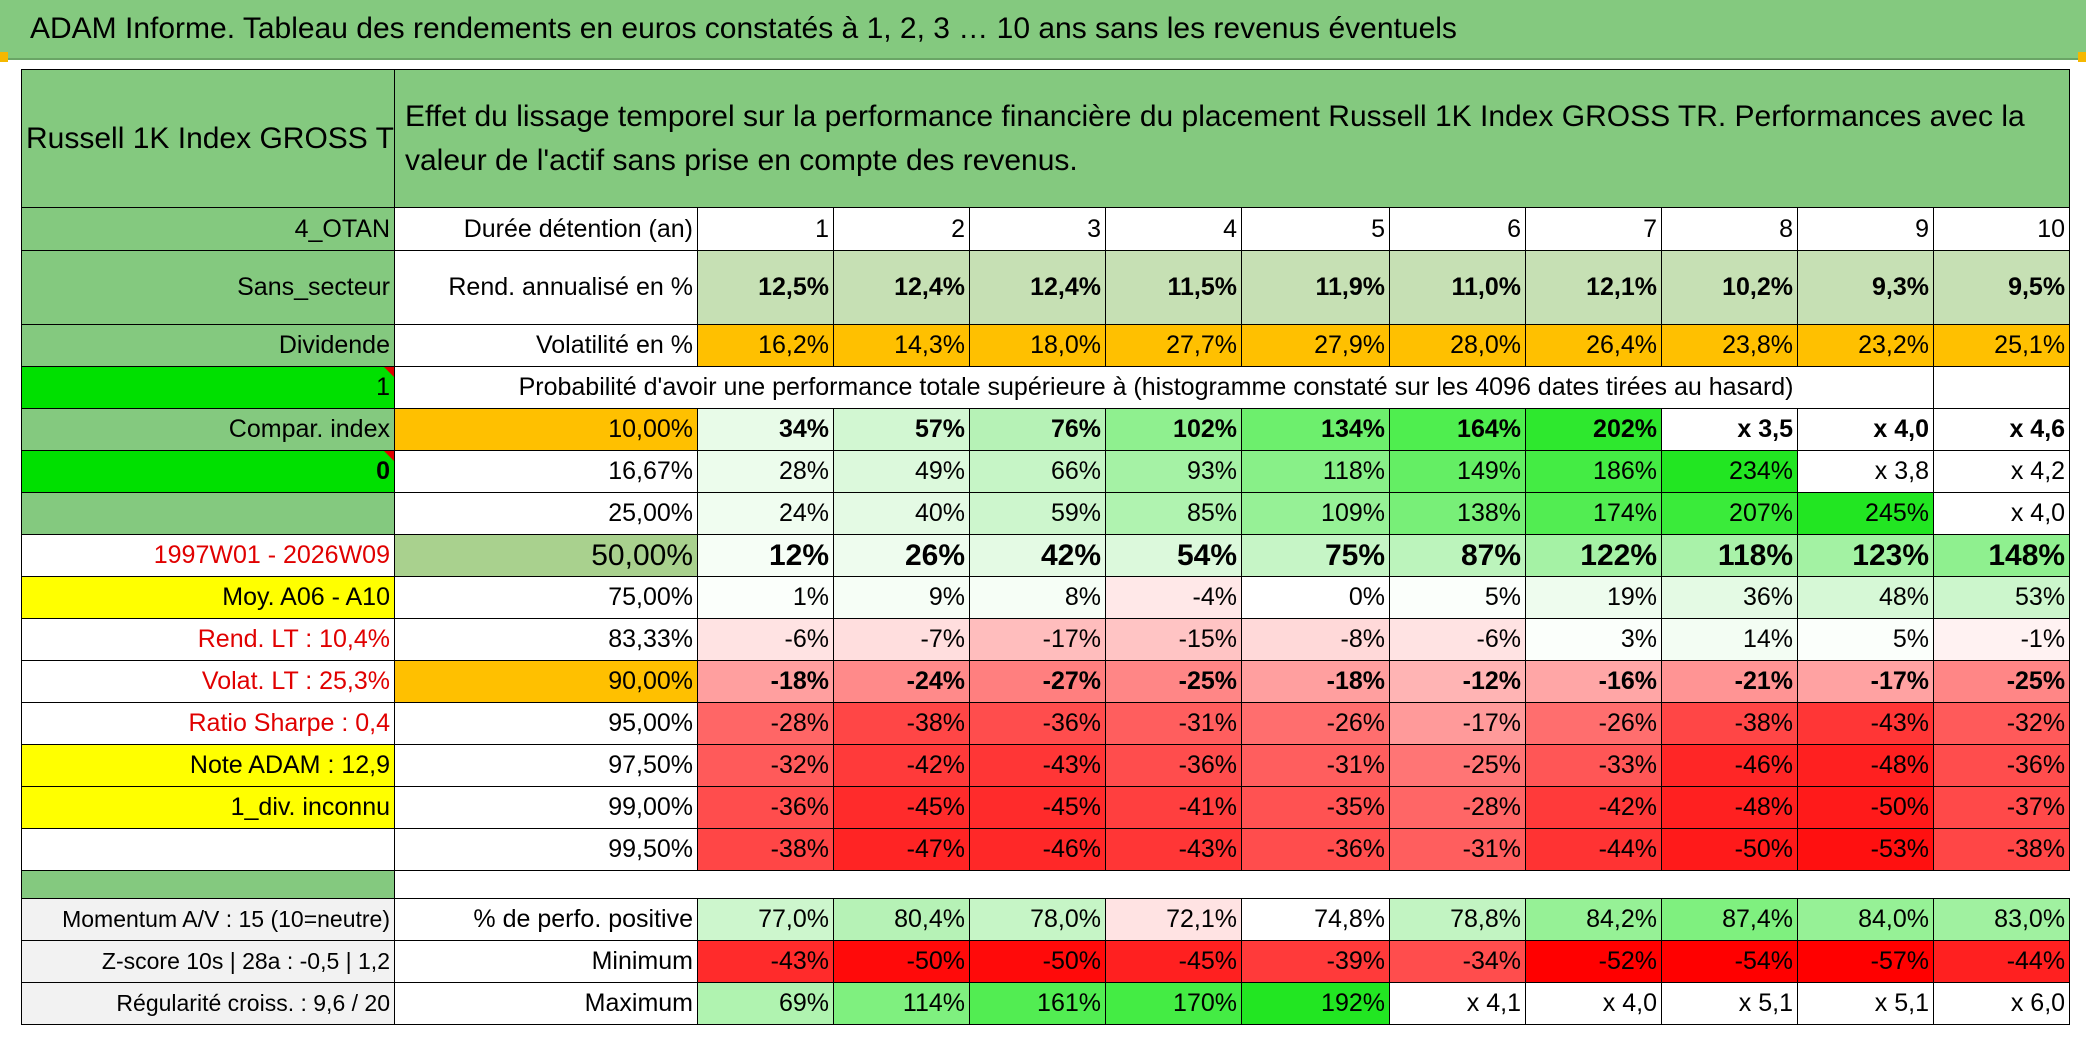 The height and width of the screenshot is (1044, 2086). What do you see at coordinates (208, 1003) in the screenshot?
I see `label-regularite: Régularité croiss. : 9,6 / 20` at bounding box center [208, 1003].